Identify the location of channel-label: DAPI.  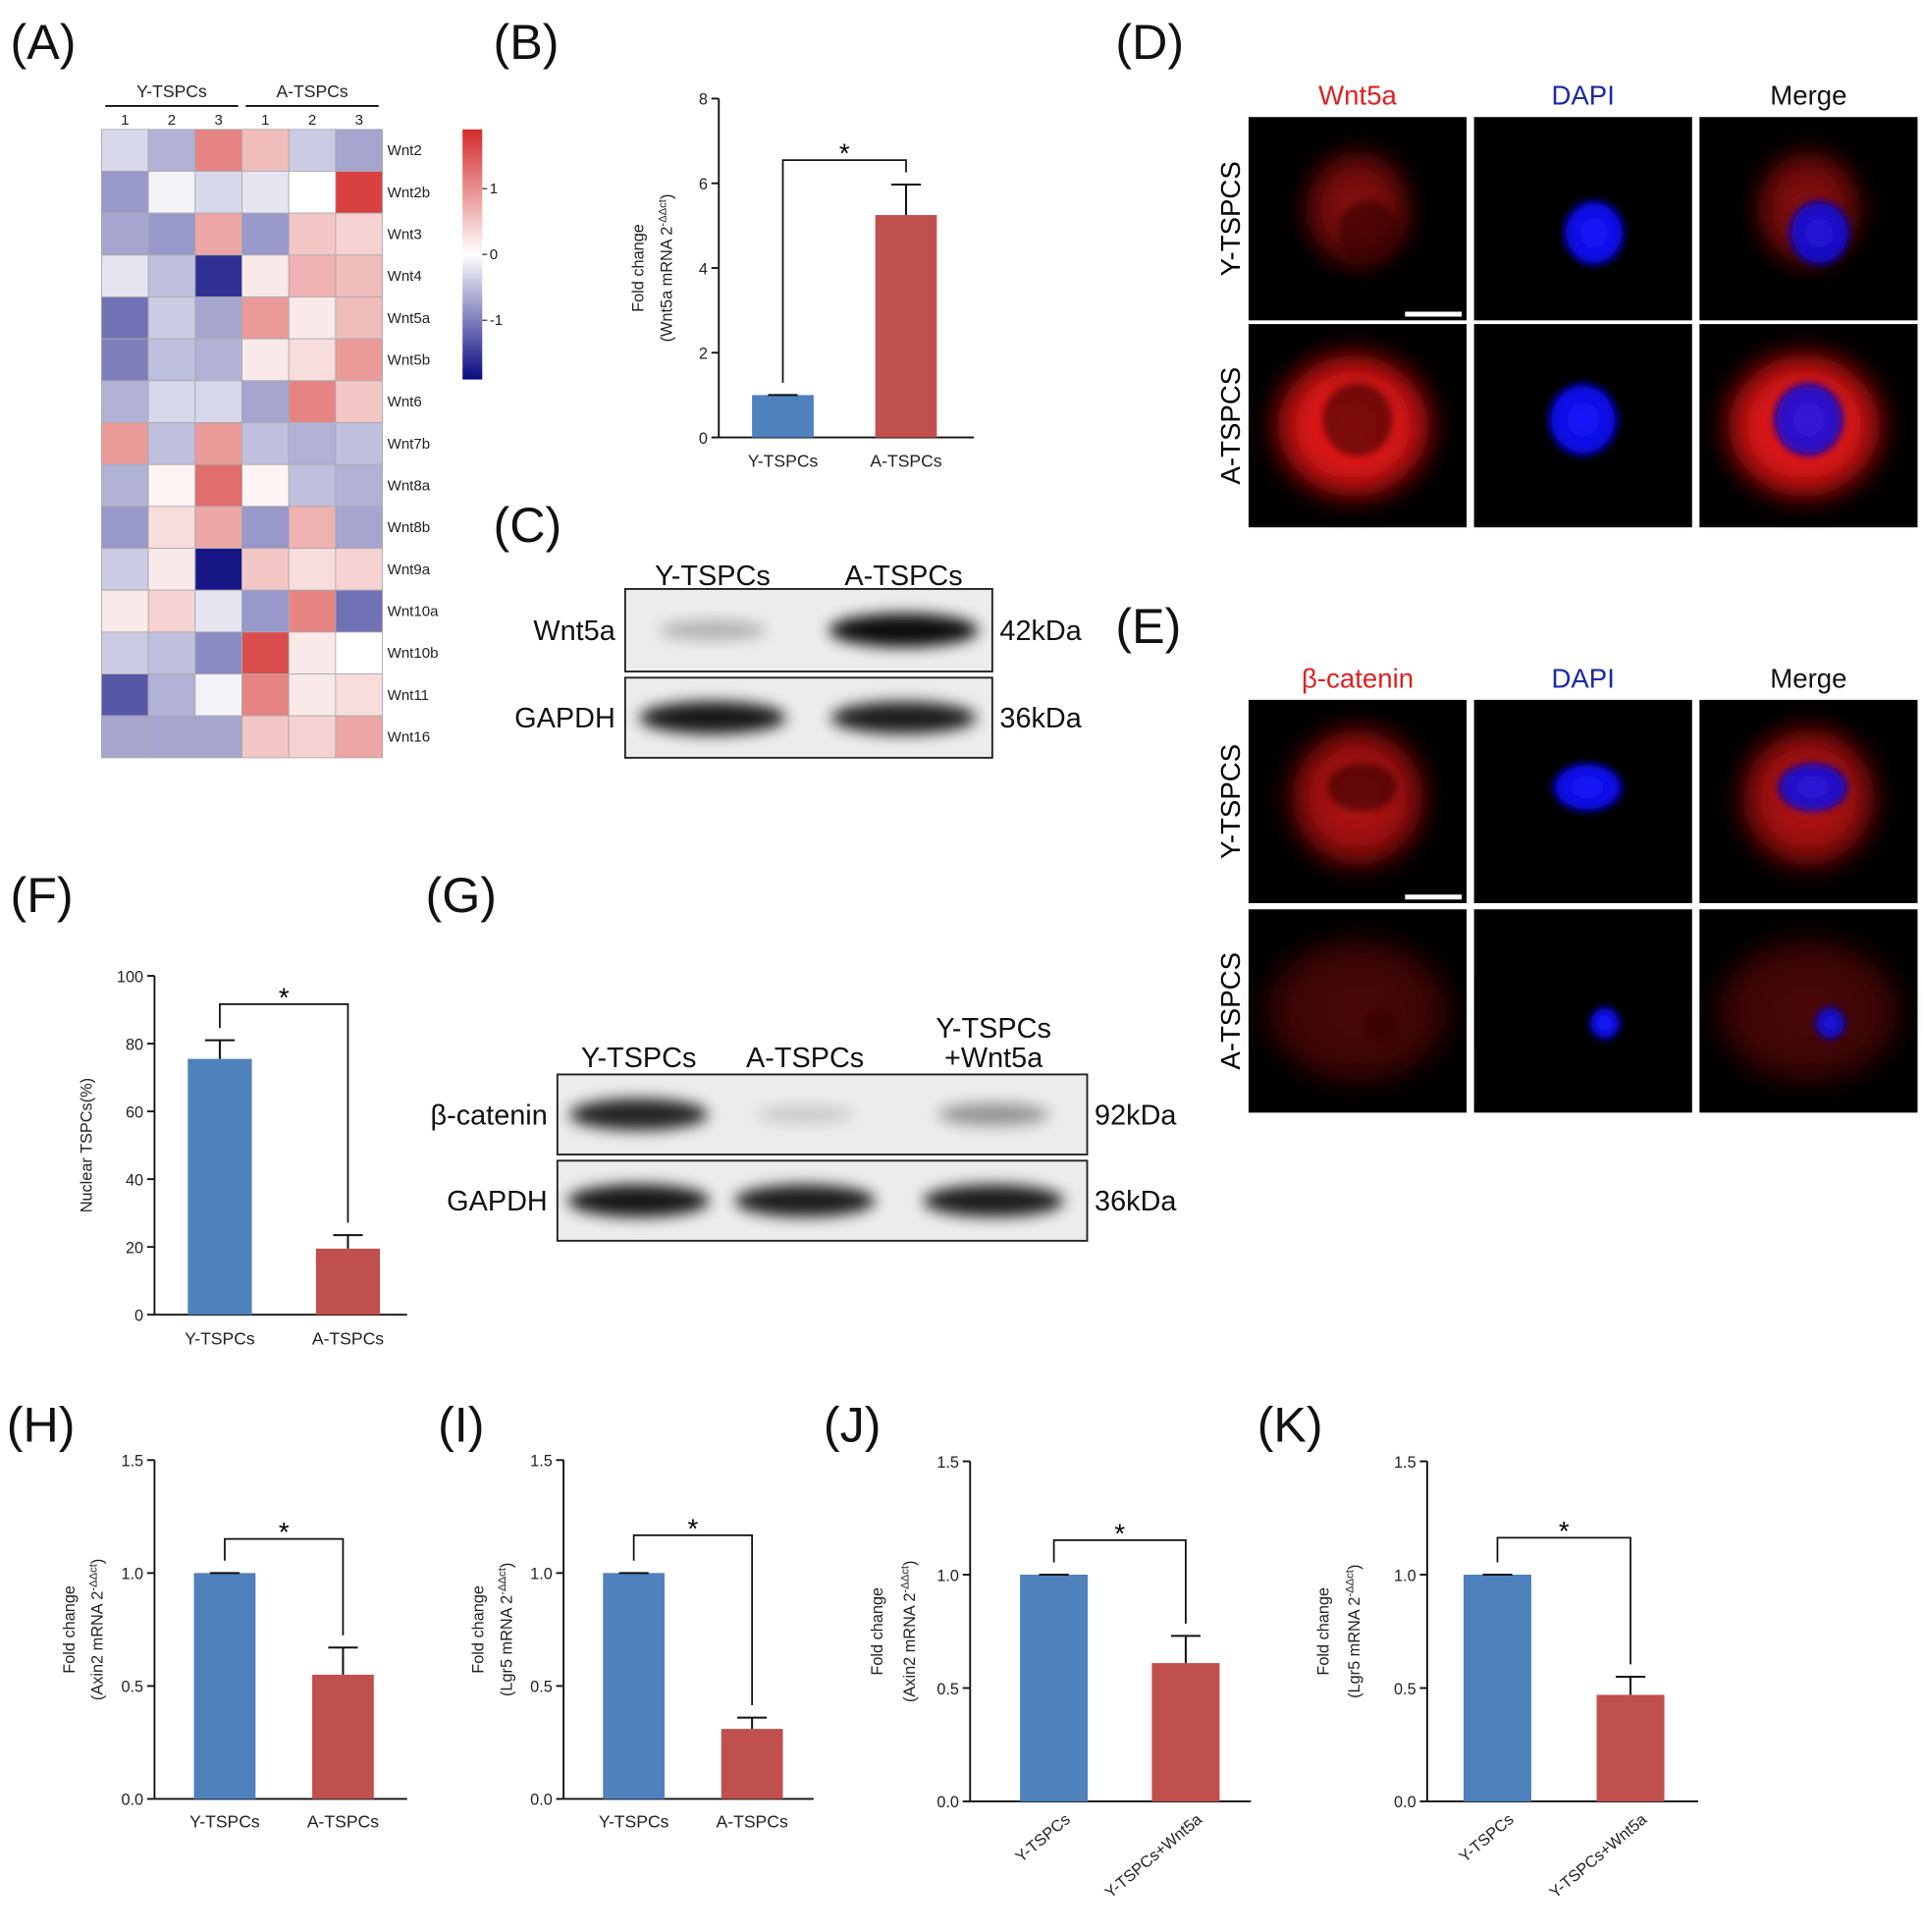
(1583, 678).